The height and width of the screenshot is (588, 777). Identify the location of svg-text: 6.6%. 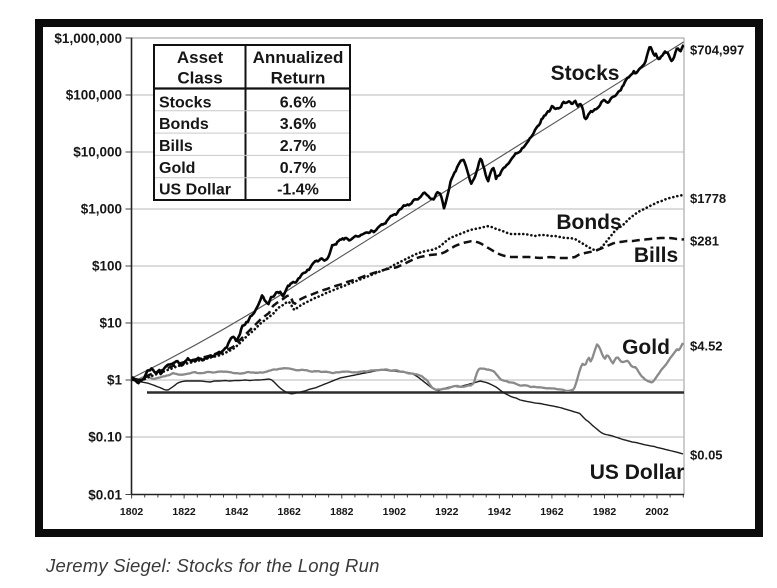
(298, 103).